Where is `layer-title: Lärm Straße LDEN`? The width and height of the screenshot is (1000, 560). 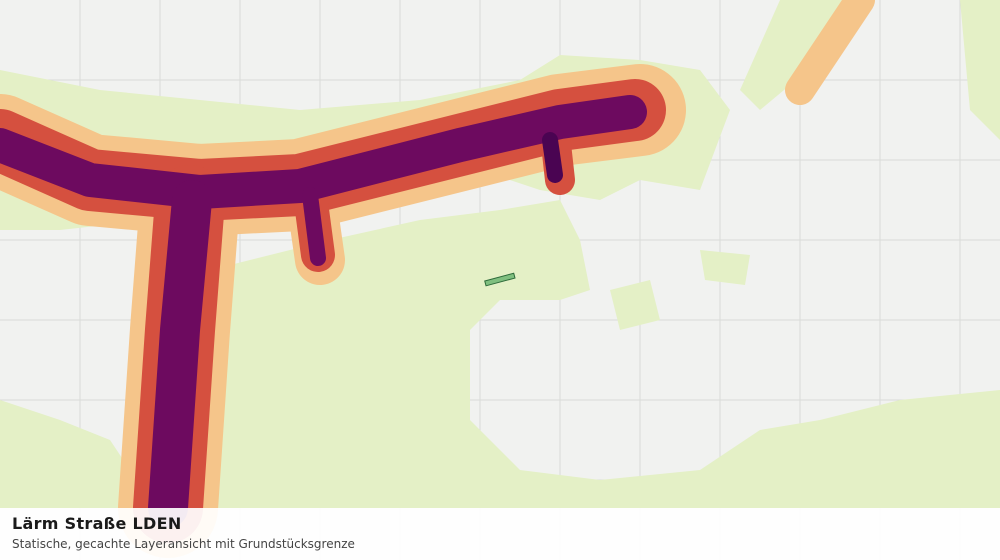
layer-title: Lärm Straße LDEN is located at coordinates (97, 523).